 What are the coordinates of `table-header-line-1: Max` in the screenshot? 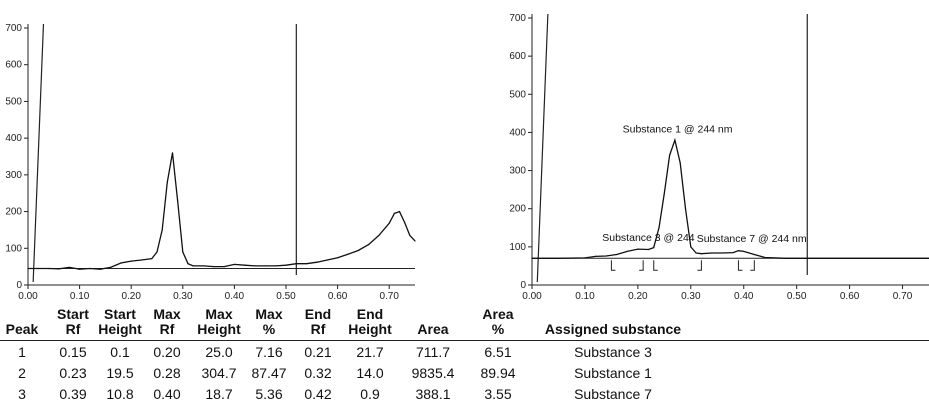 It's located at (269, 314).